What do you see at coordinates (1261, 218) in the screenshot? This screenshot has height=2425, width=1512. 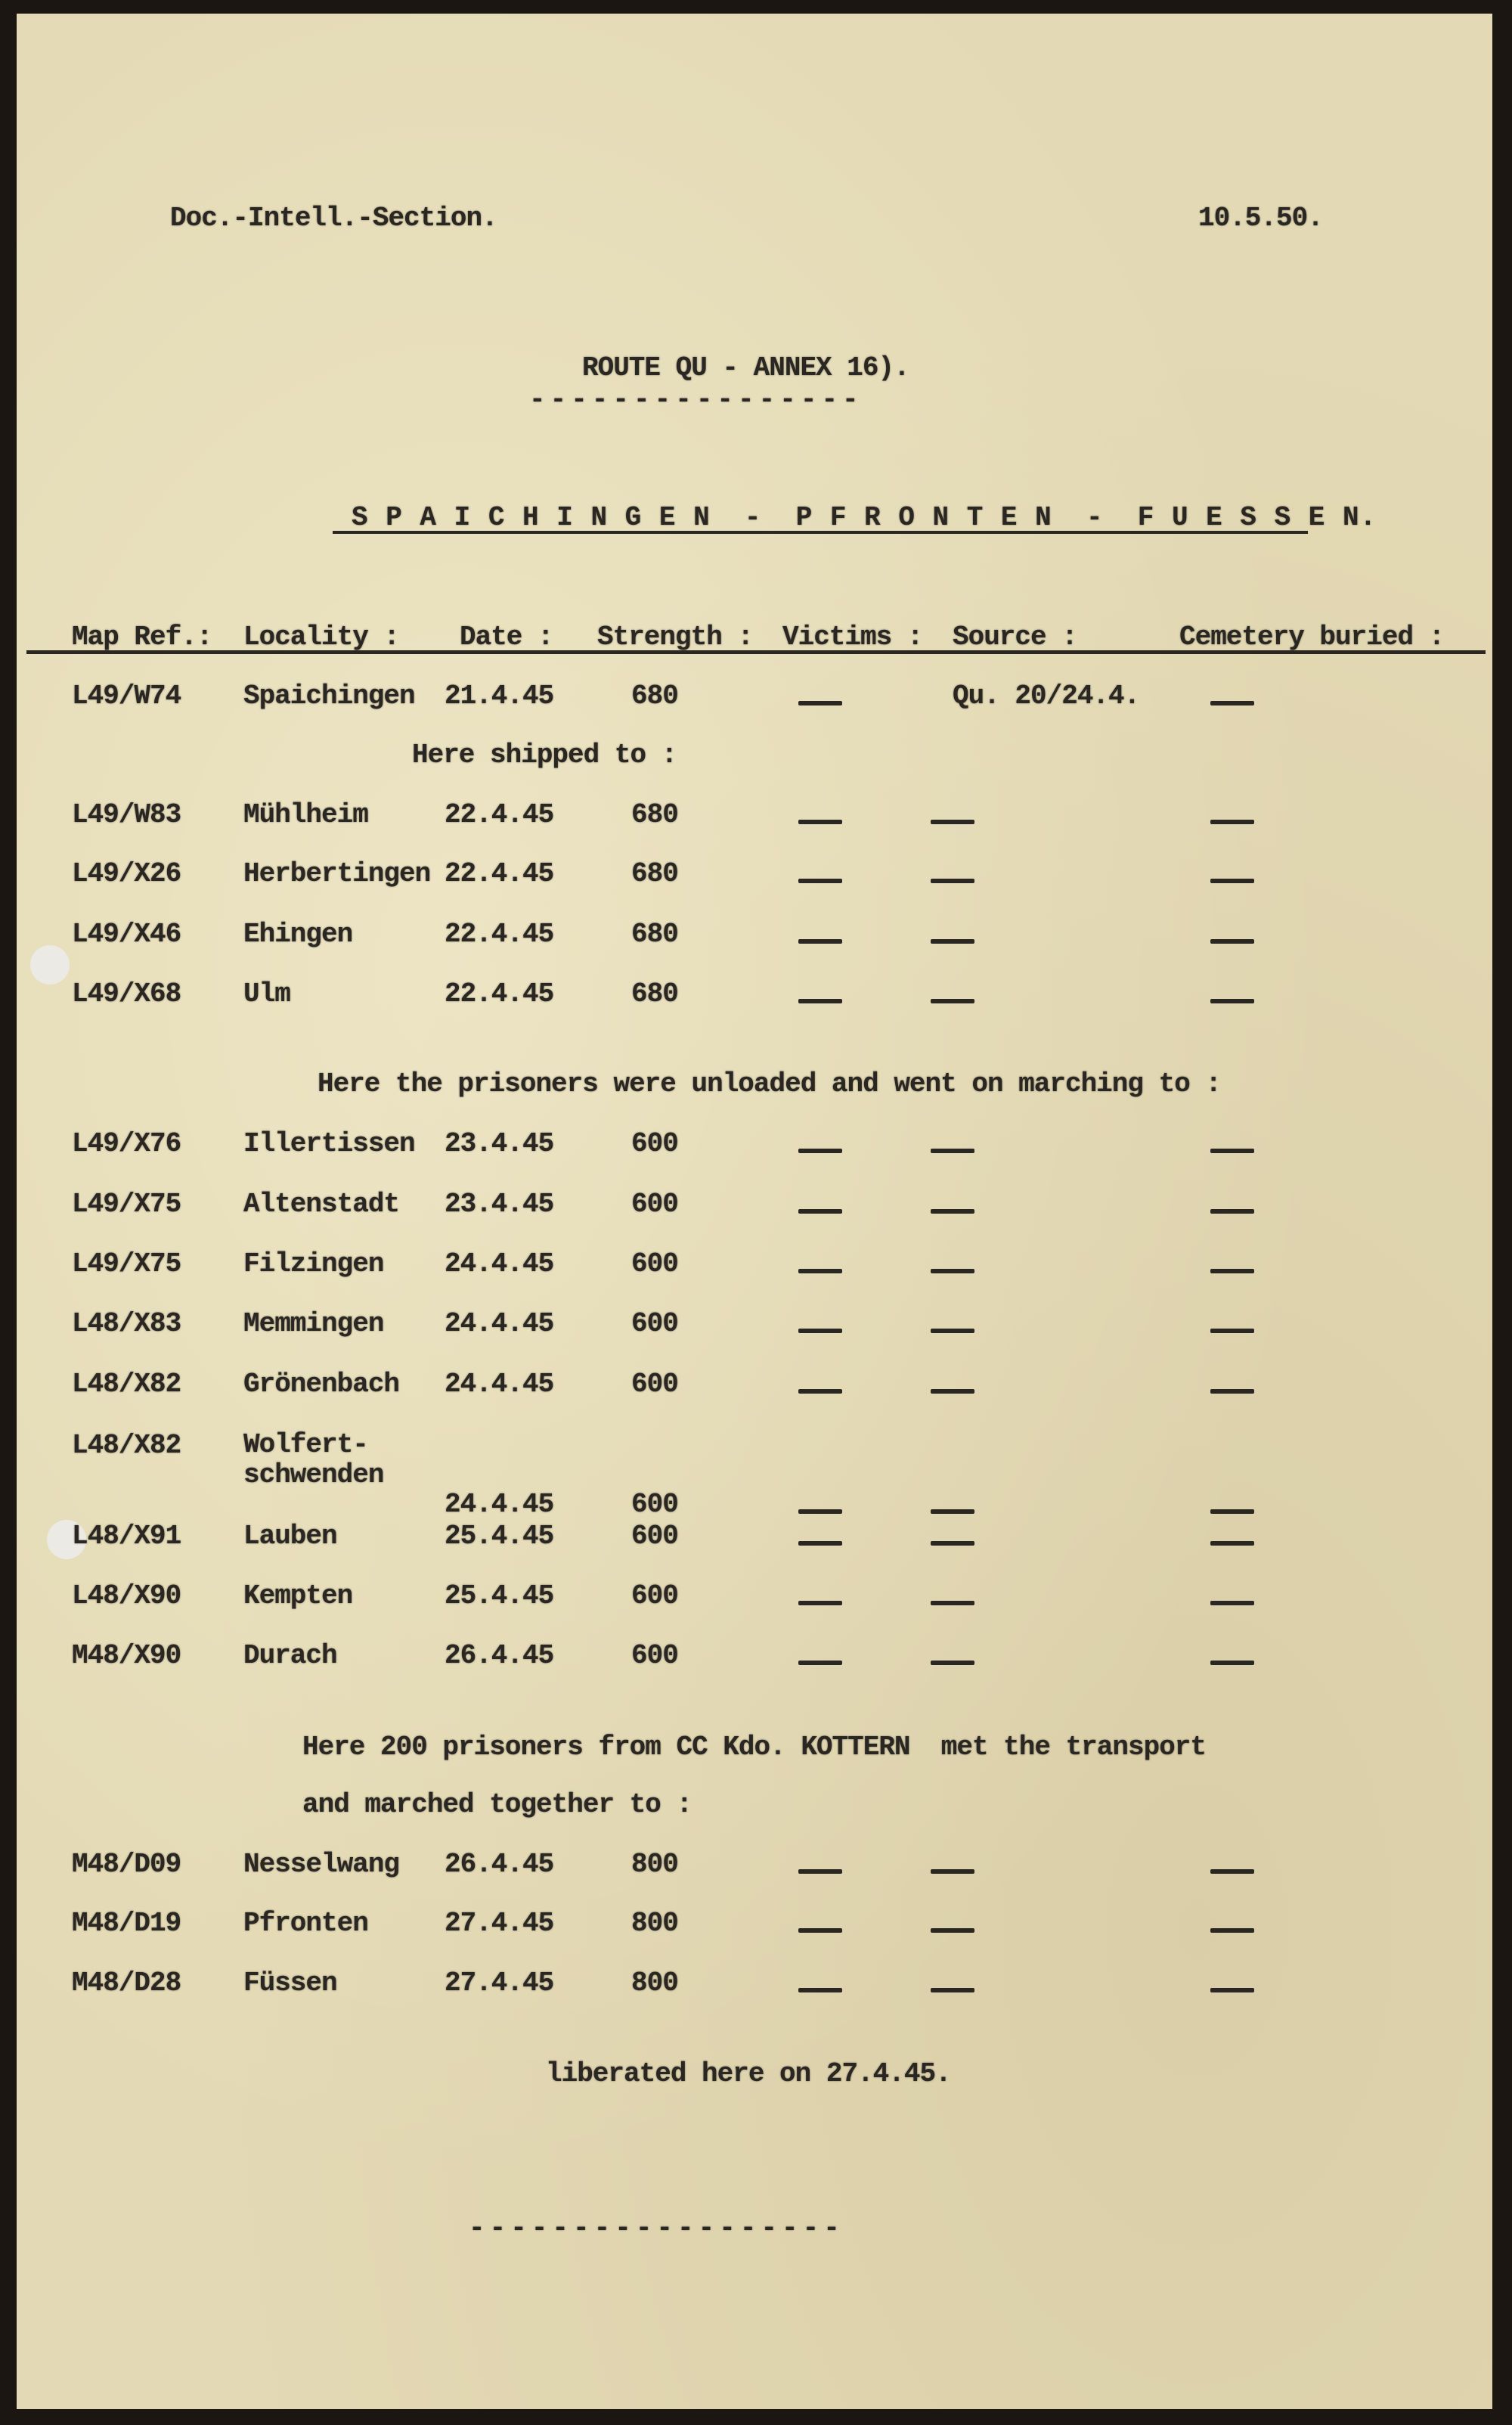 I see `document-date: 10.5.50.` at bounding box center [1261, 218].